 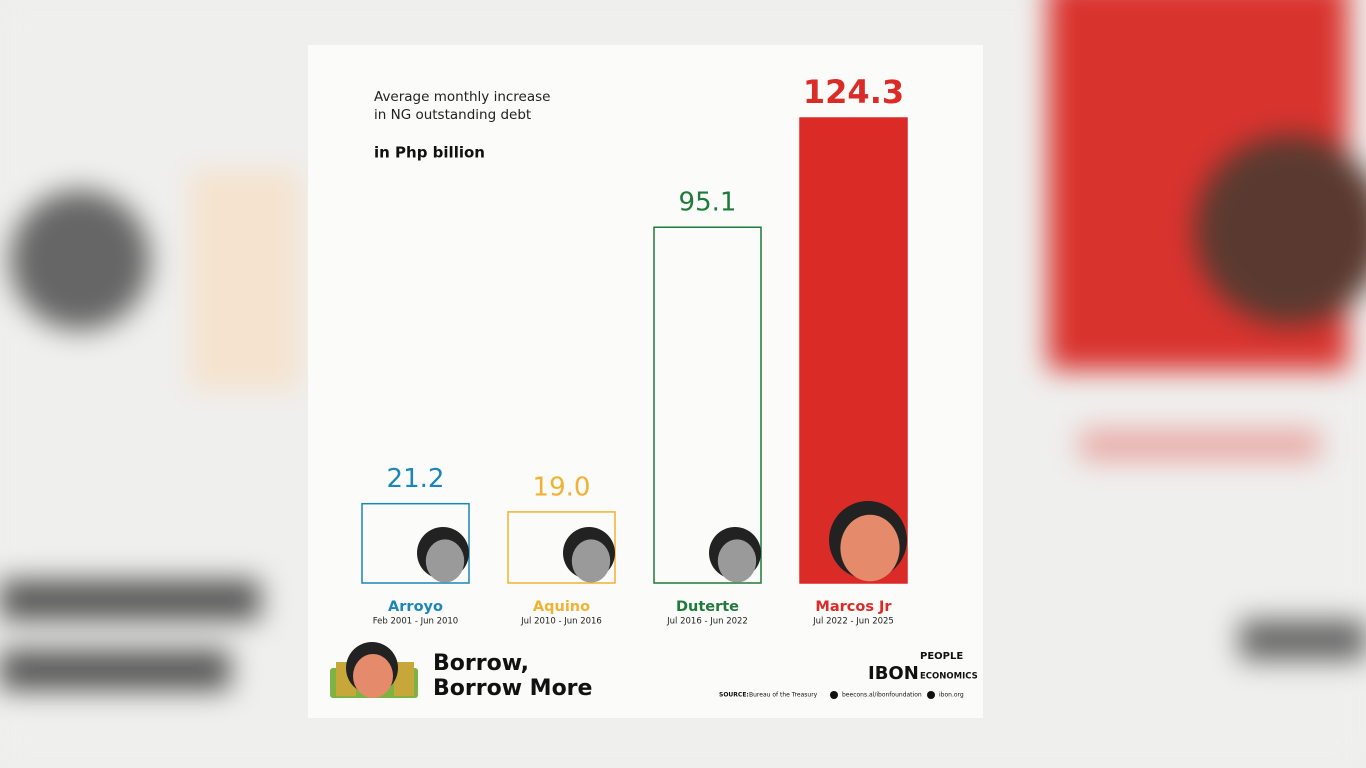 What do you see at coordinates (893, 673) in the screenshot?
I see `logo: IBON` at bounding box center [893, 673].